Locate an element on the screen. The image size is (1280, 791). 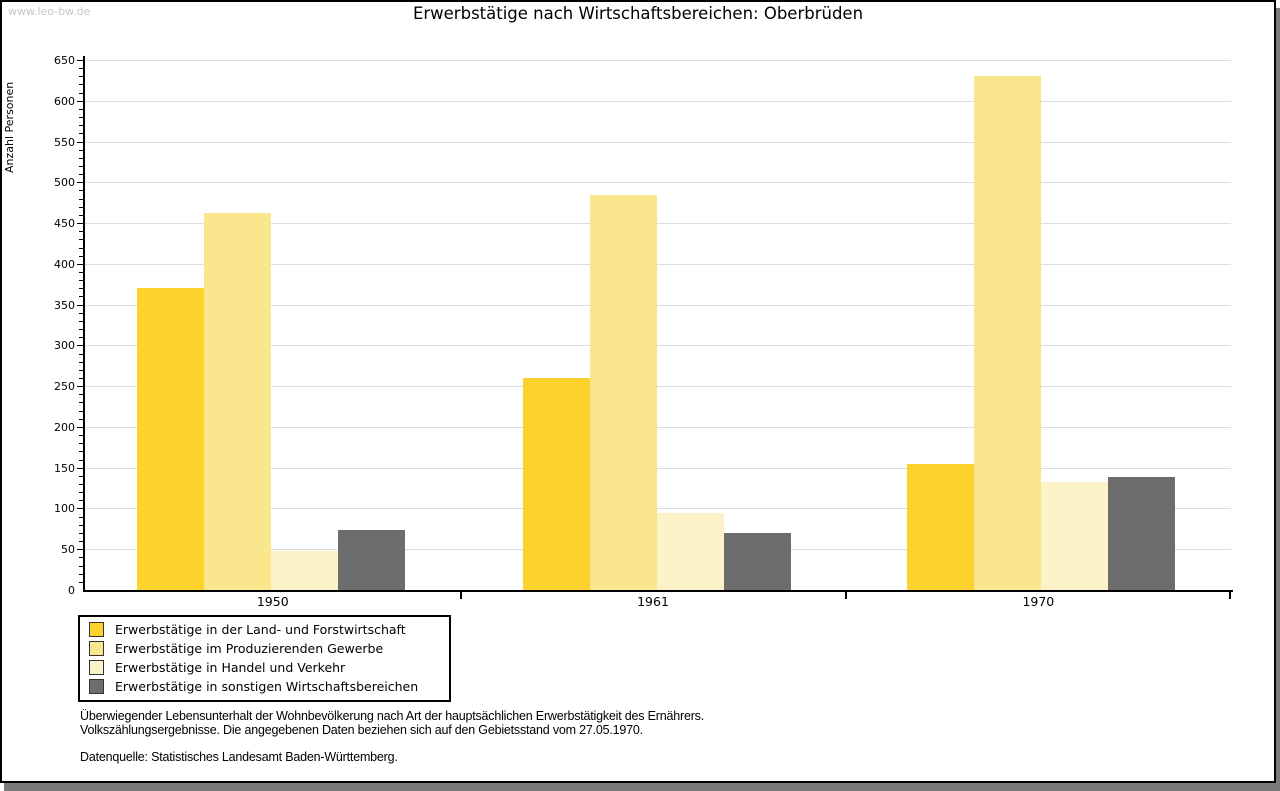
bar-1970-series3 is located at coordinates (1074, 536).